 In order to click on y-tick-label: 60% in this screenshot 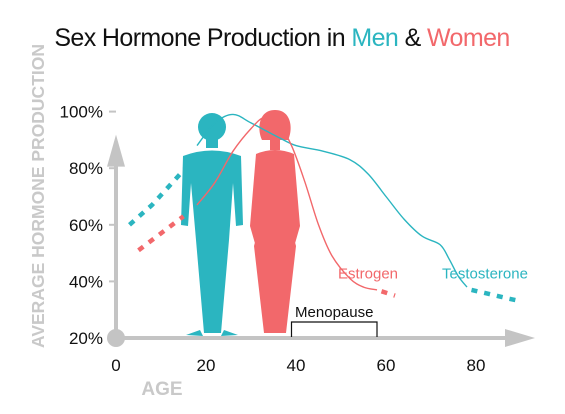, I will do `click(86, 225)`.